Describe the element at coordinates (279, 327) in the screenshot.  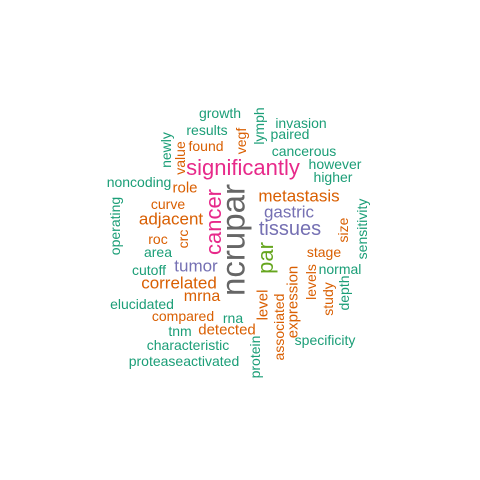
I see `word-associated: associated` at that location.